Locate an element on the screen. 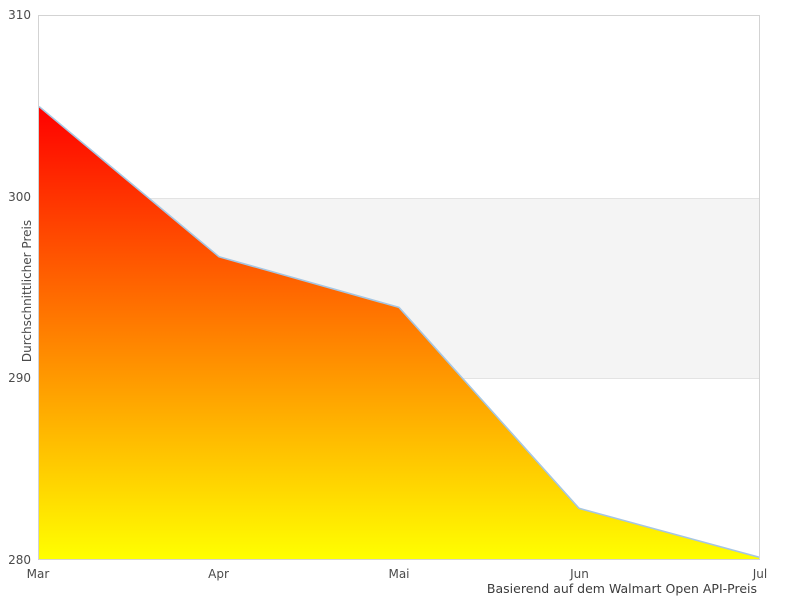  y-tick-label-310: 310 is located at coordinates (19, 15).